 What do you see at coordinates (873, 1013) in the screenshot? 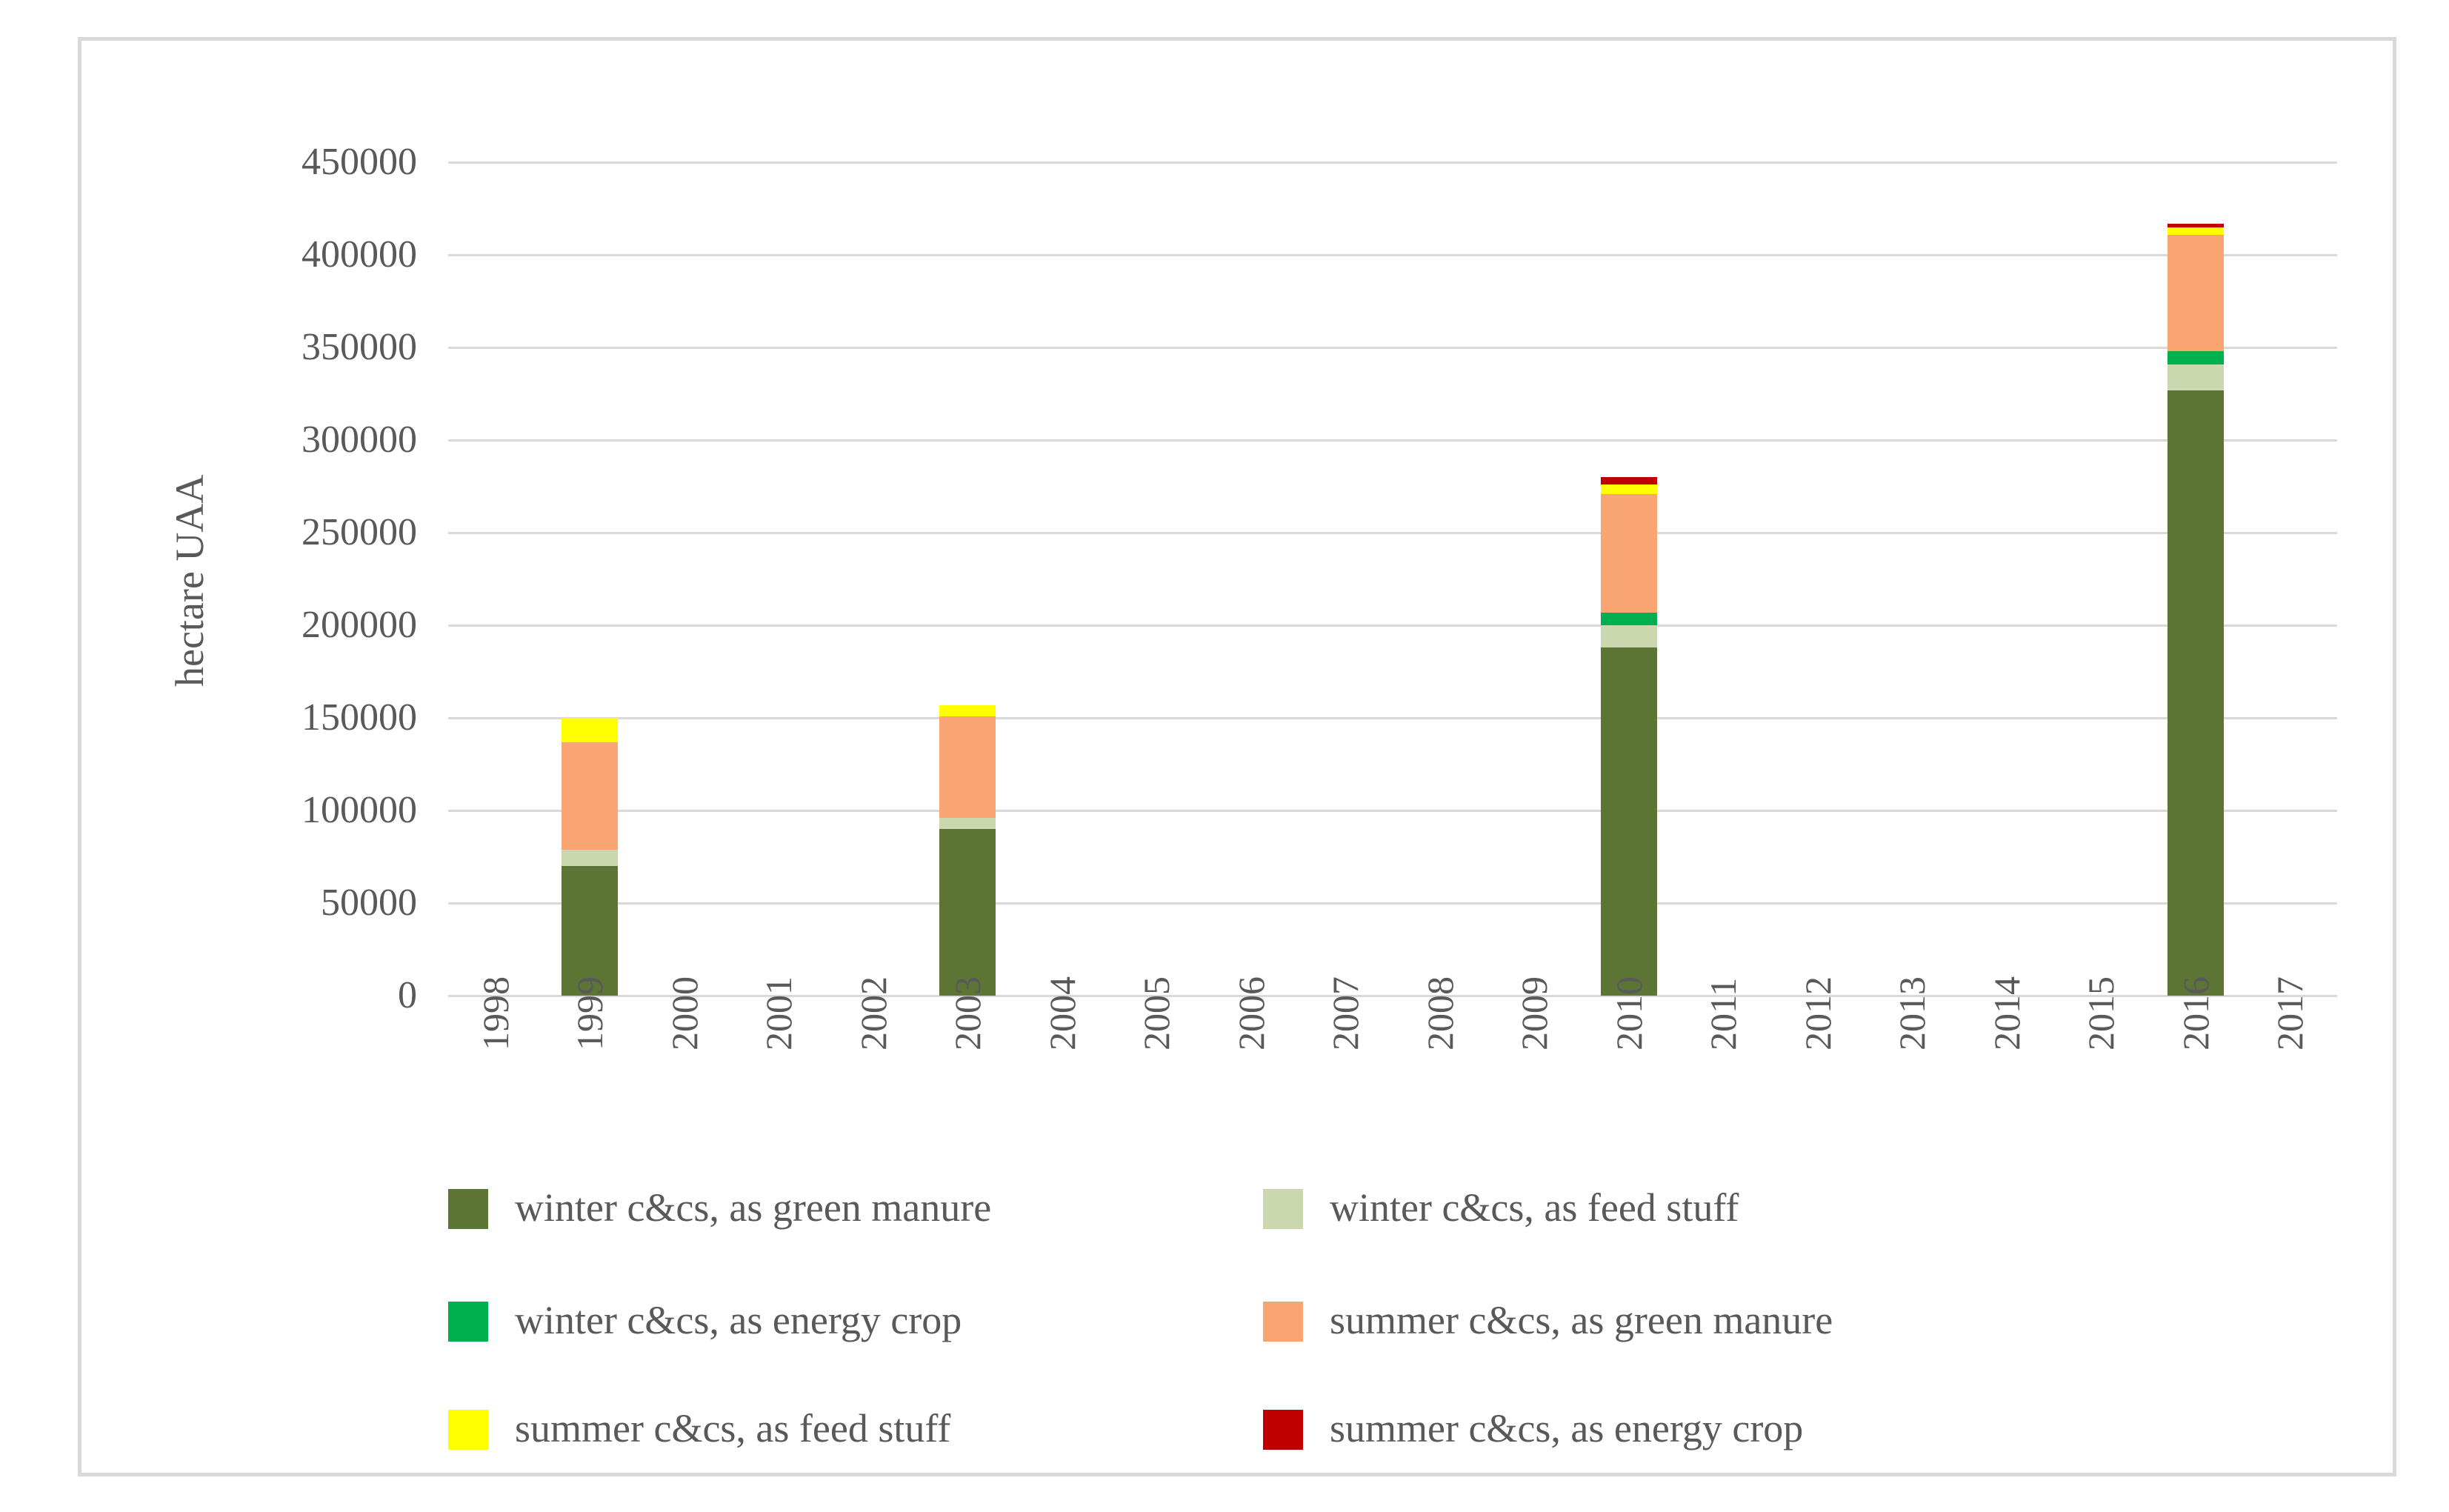
I see `x-tick-label-2002: 2002` at bounding box center [873, 1013].